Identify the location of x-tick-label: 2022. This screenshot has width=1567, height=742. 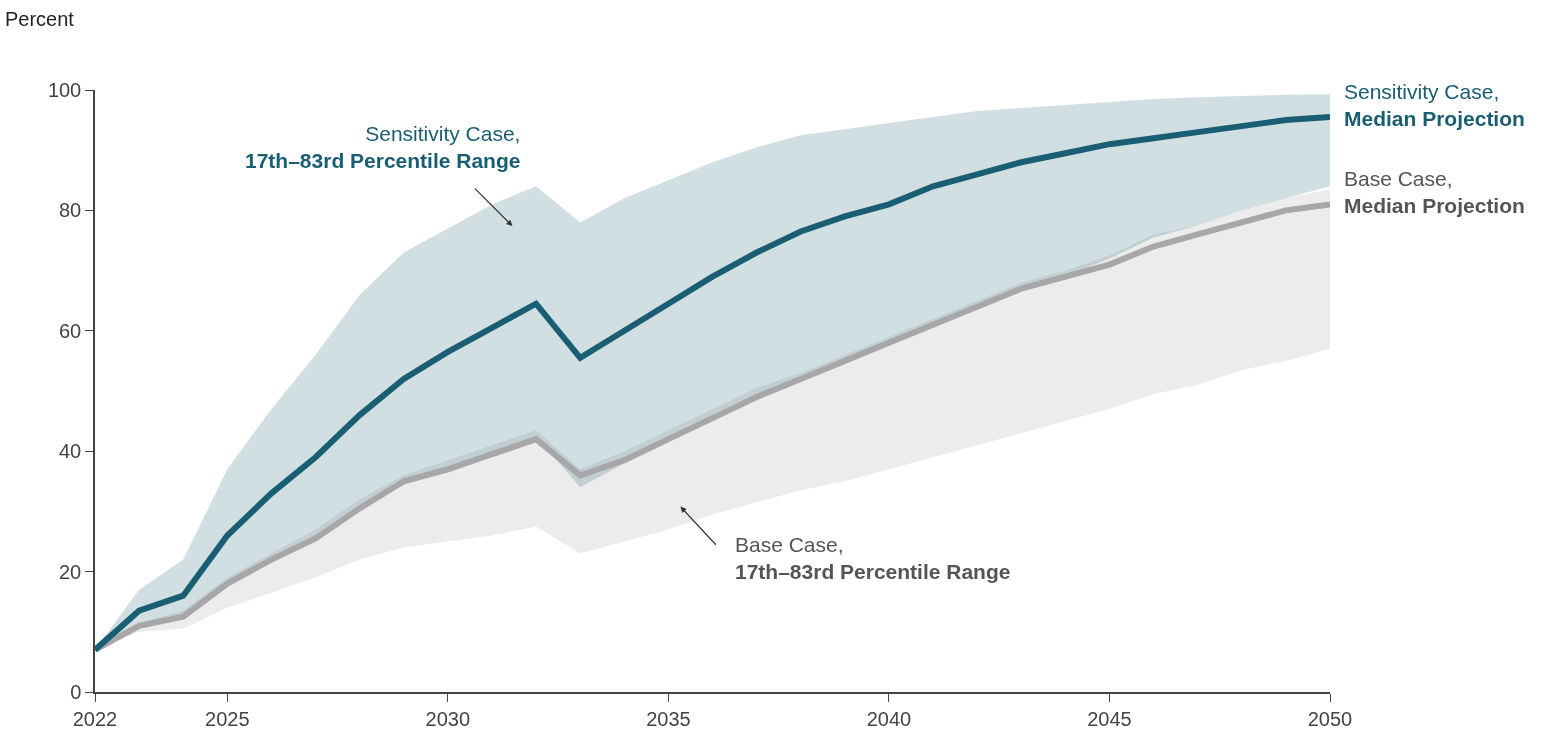
(95, 718).